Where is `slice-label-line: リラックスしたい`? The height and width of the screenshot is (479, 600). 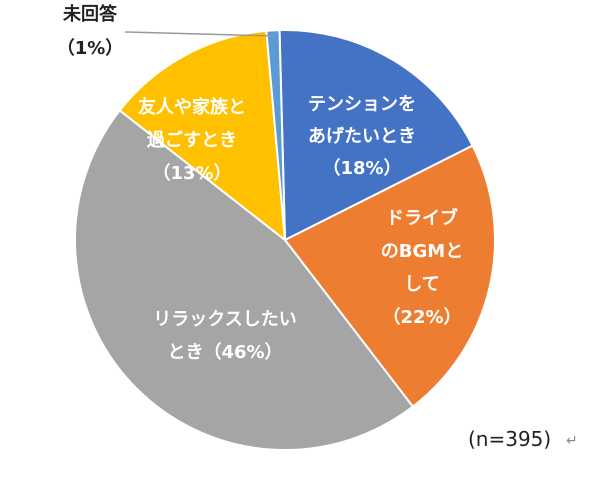
slice-label-line: リラックスしたい is located at coordinates (224, 319).